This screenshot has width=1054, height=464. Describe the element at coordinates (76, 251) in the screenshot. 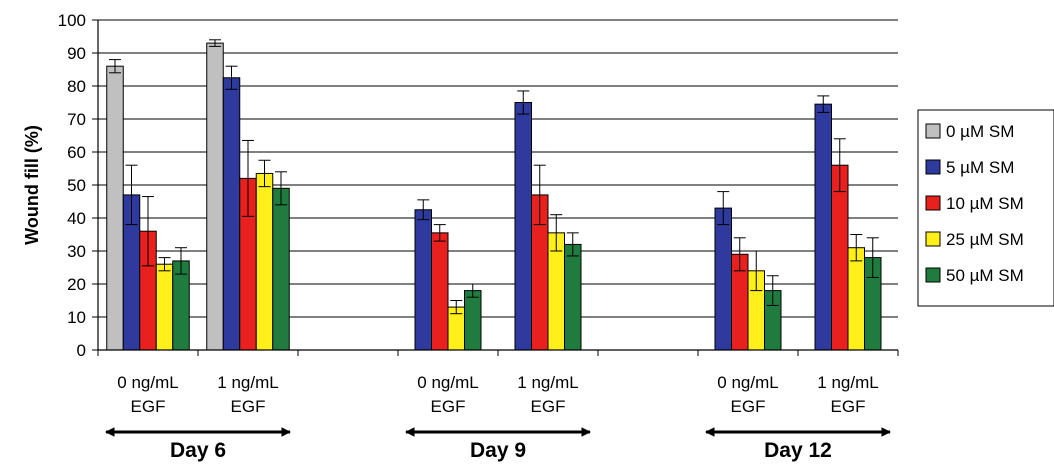

I see `y-tick-label: 30` at that location.